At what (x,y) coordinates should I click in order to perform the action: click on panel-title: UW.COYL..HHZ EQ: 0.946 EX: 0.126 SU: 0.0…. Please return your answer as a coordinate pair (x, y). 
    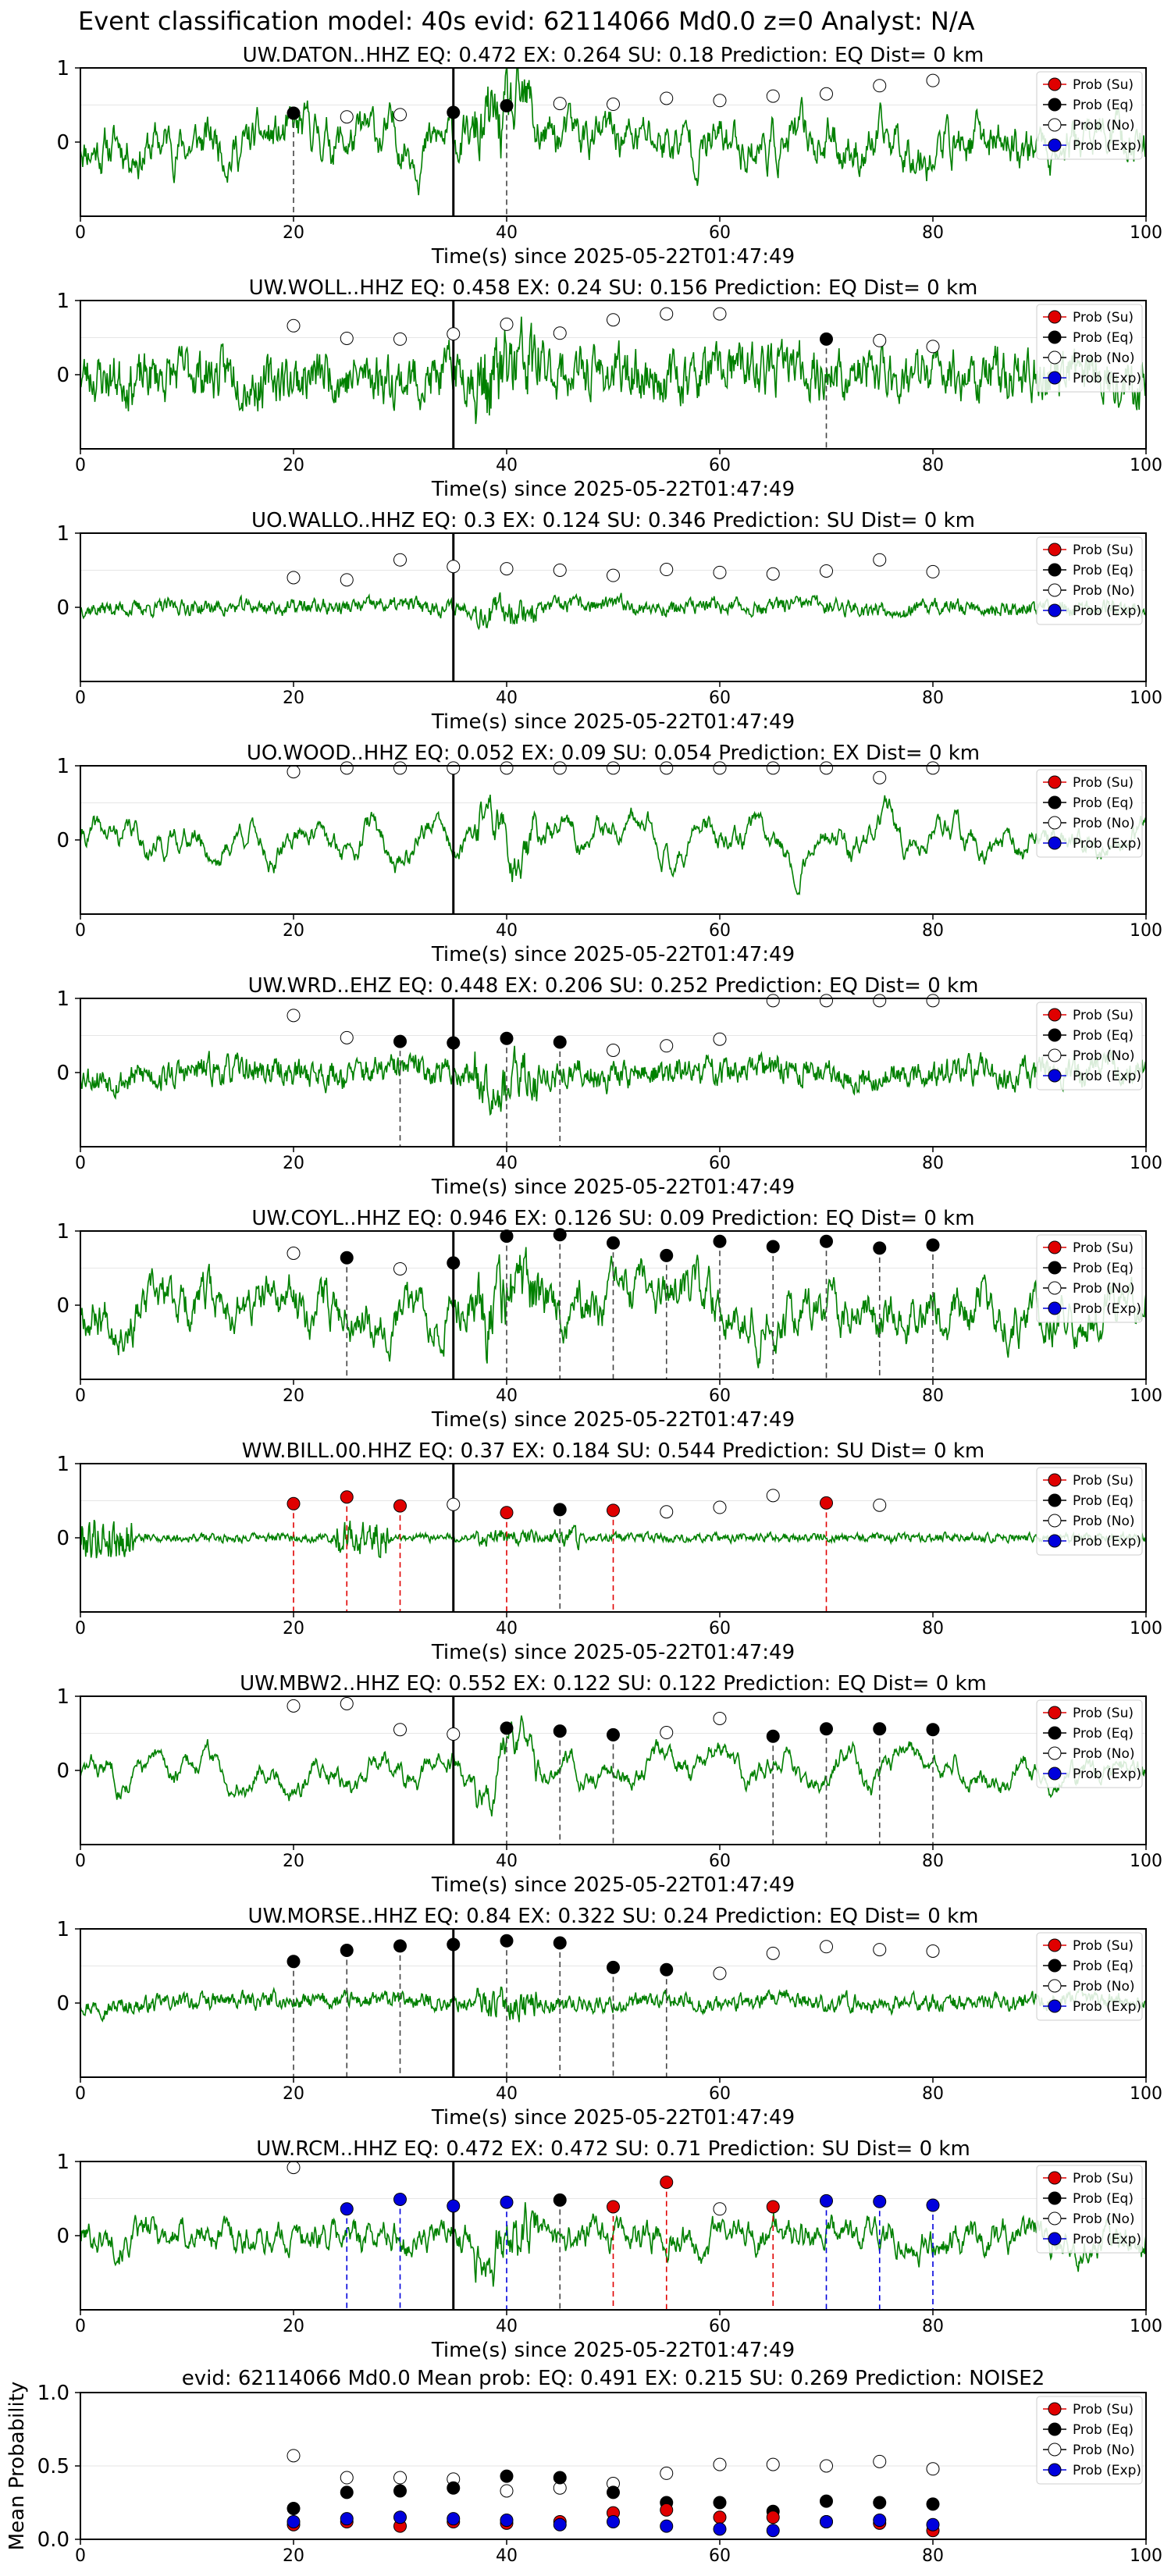
    Looking at the image, I should click on (612, 1218).